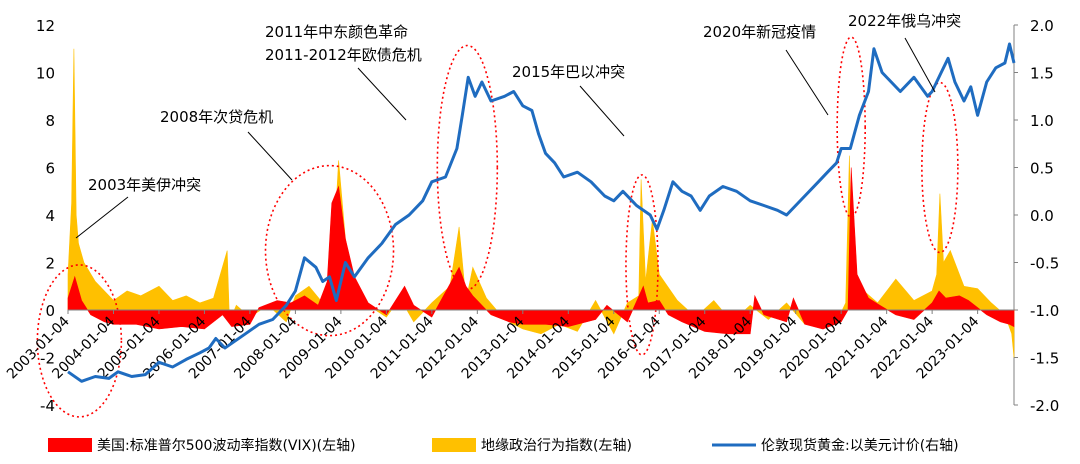  What do you see at coordinates (50, 216) in the screenshot?
I see `left-tick-label: 4` at bounding box center [50, 216].